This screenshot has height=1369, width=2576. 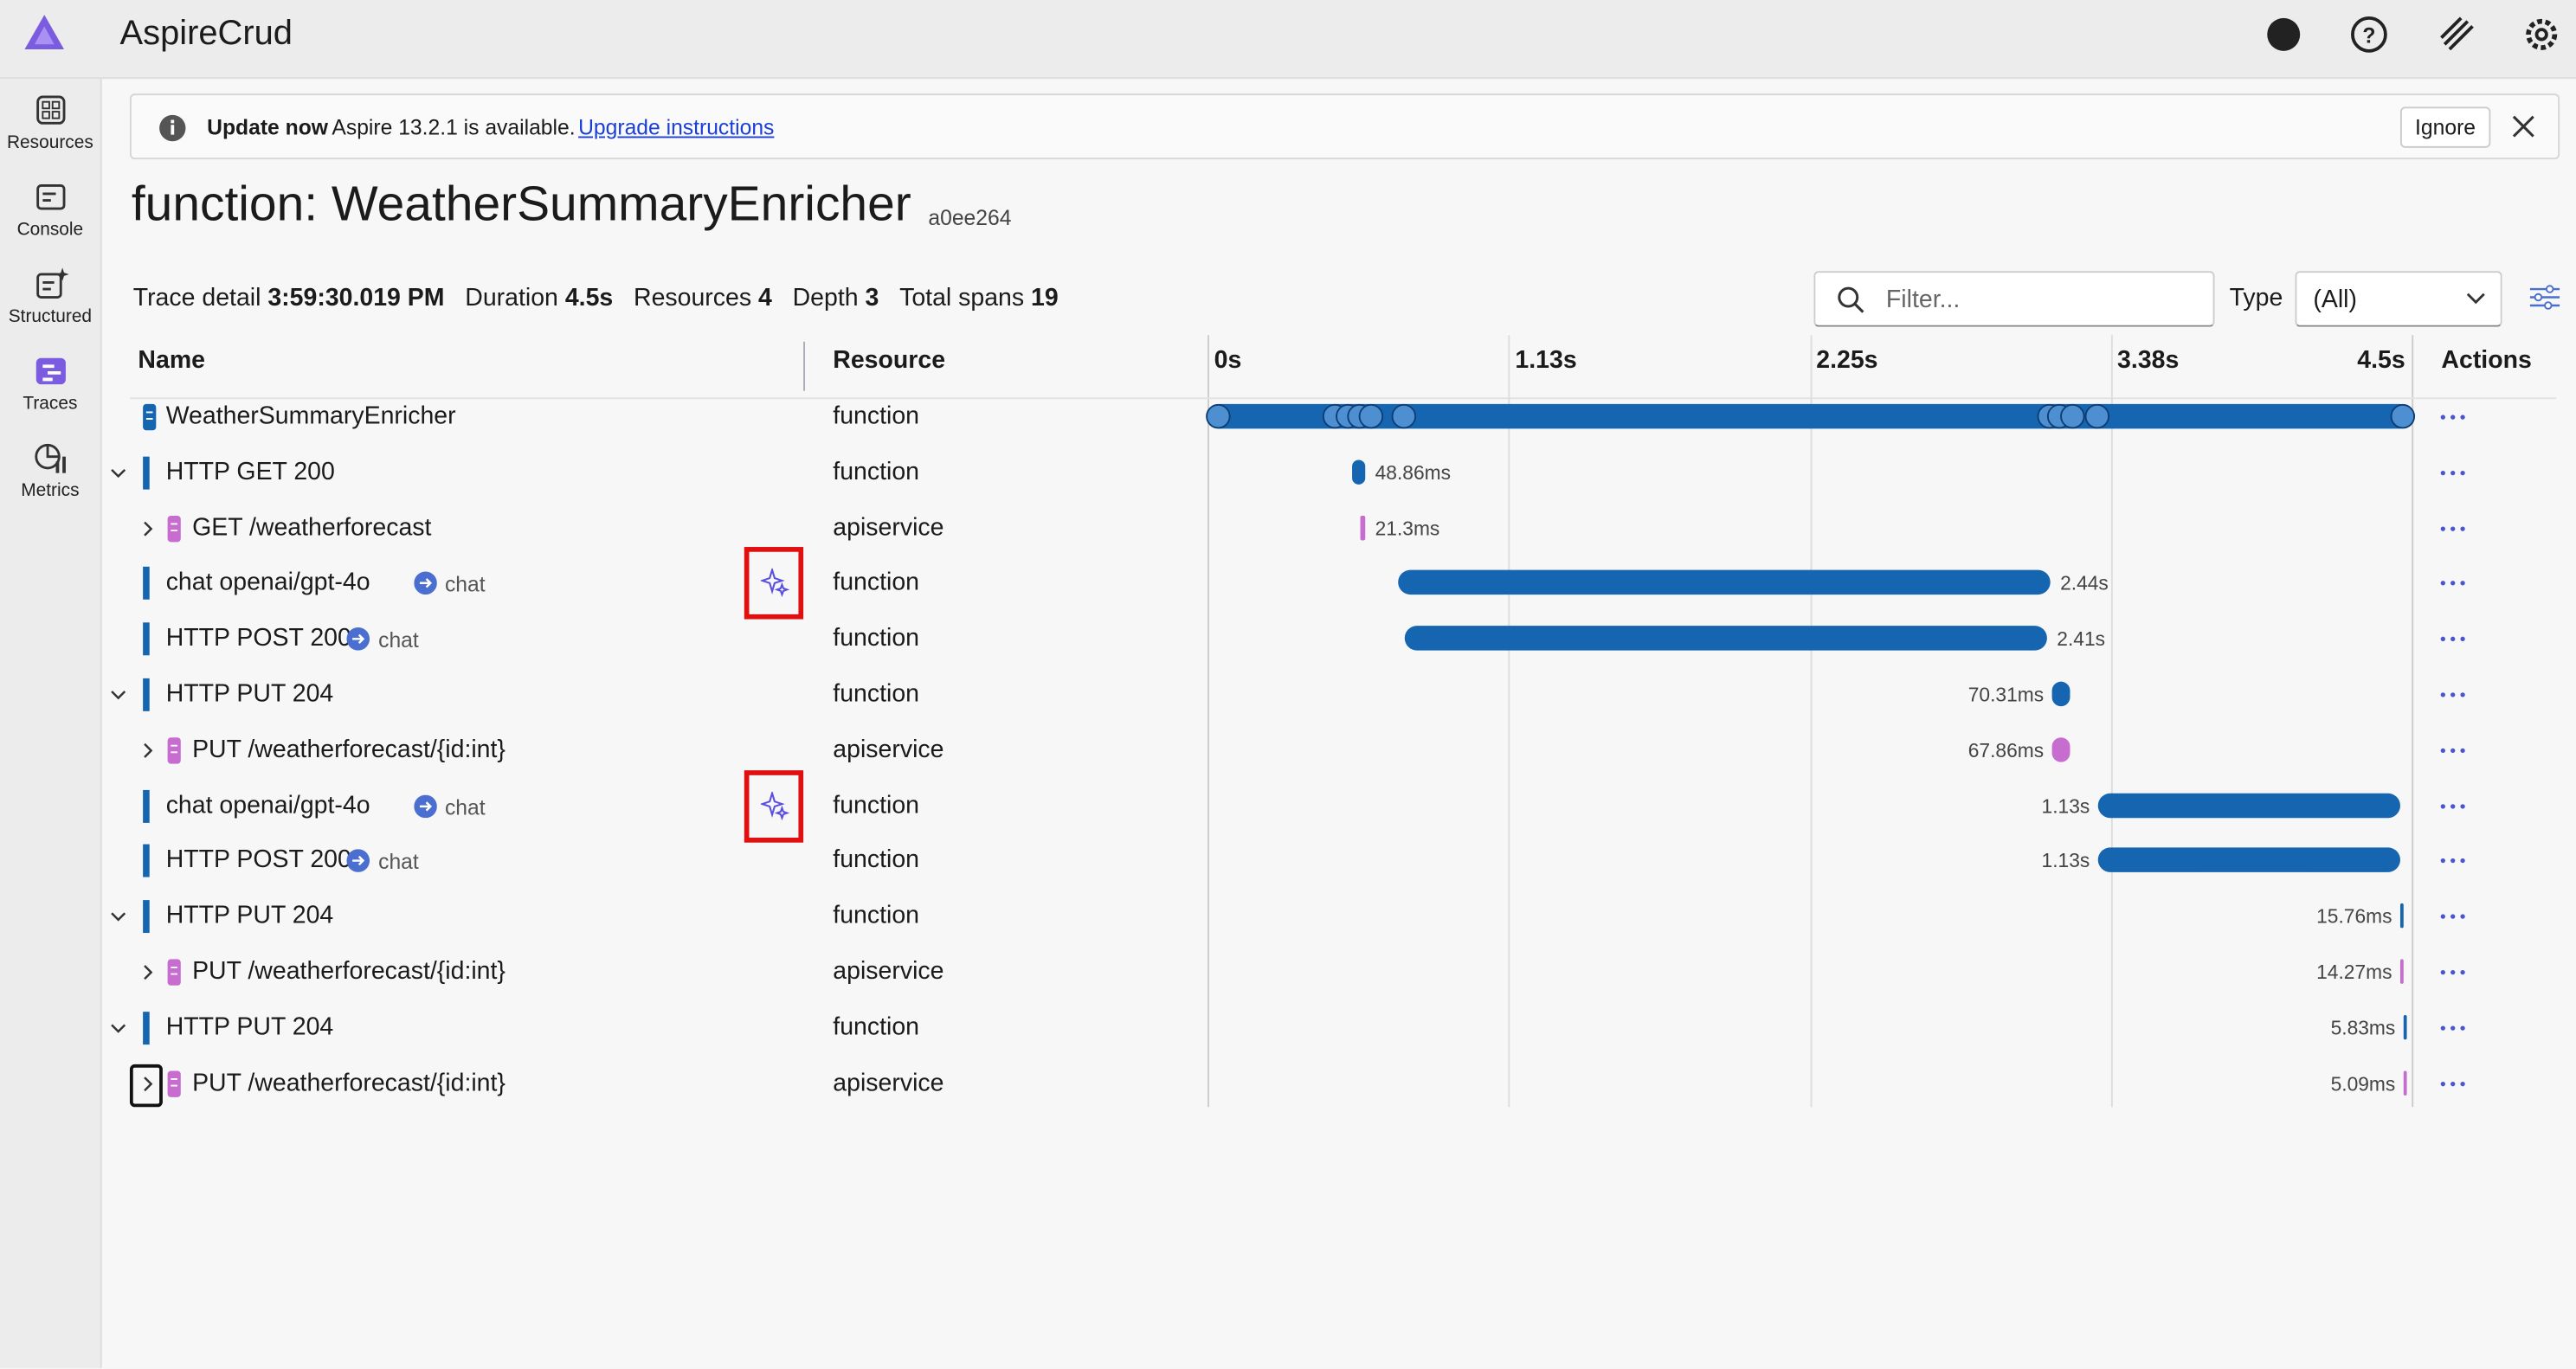 What do you see at coordinates (1359, 472) in the screenshot?
I see `span-bar` at bounding box center [1359, 472].